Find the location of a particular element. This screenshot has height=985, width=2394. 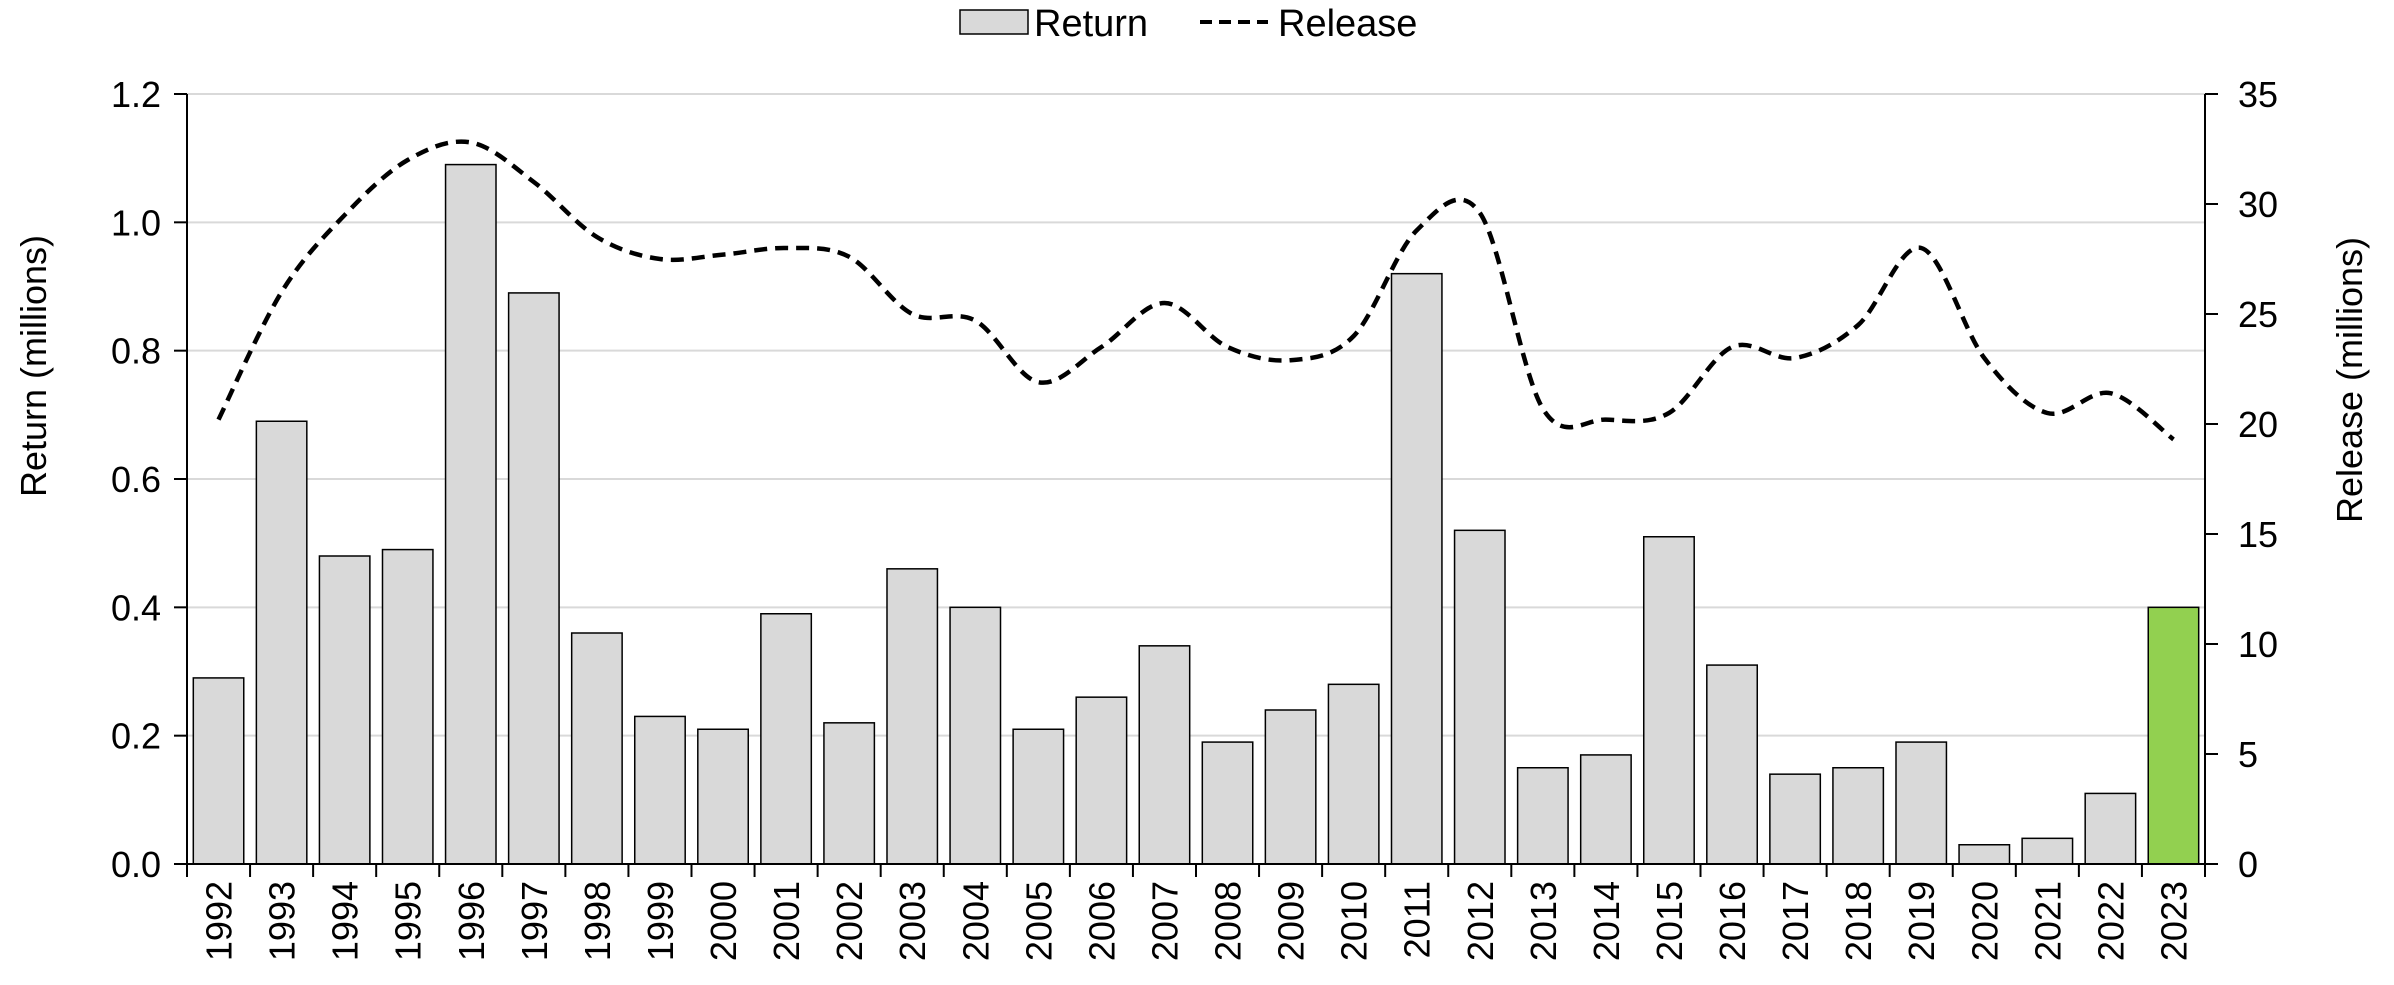

x-tick-label: 2023 is located at coordinates (2174, 921).